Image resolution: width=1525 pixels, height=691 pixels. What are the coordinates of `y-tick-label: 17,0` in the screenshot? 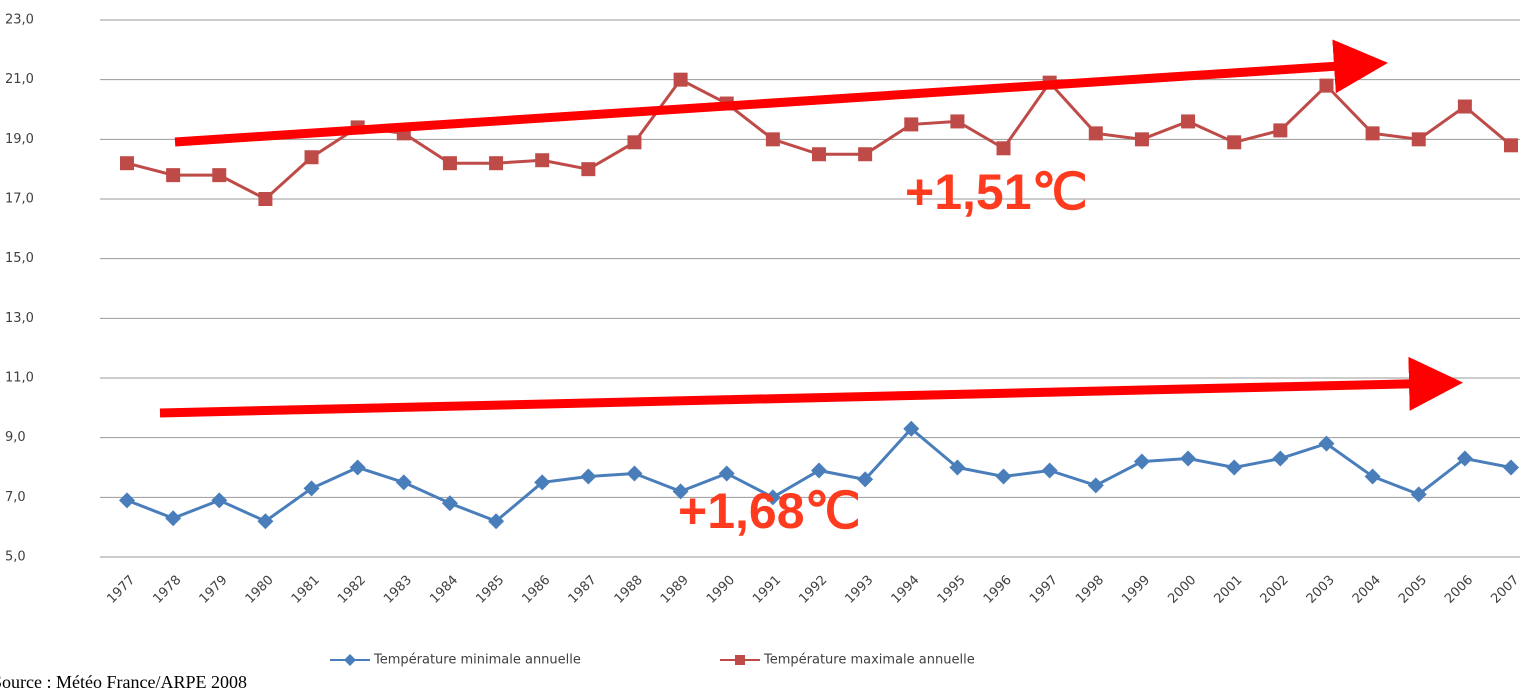 It's located at (19, 199).